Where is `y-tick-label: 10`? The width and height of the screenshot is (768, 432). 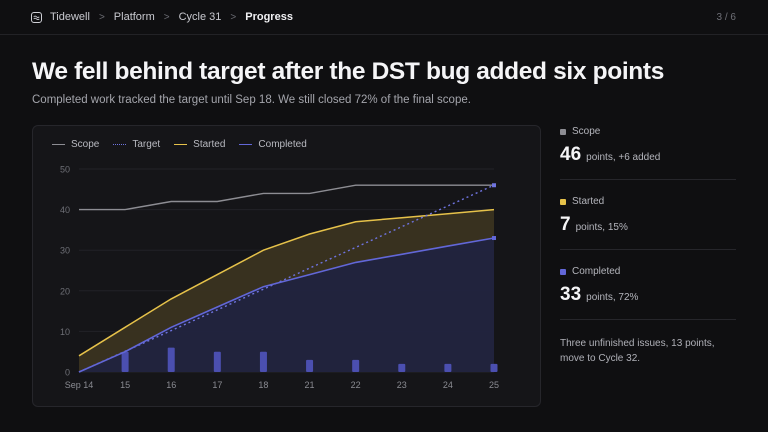
y-tick-label: 10 is located at coordinates (65, 332).